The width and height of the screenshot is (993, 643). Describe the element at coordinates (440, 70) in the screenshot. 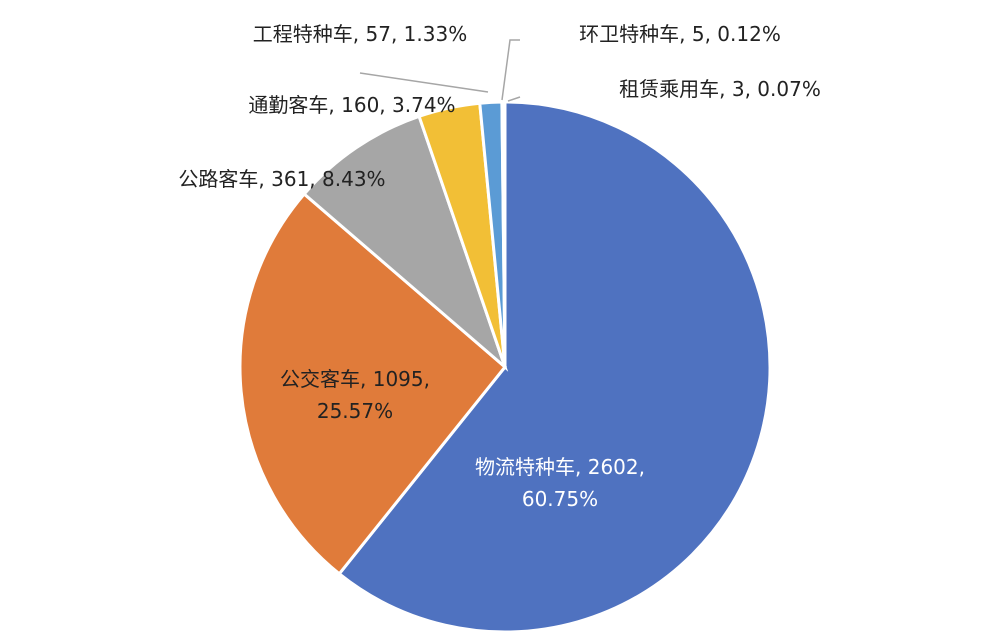

I see `leader-lines` at that location.